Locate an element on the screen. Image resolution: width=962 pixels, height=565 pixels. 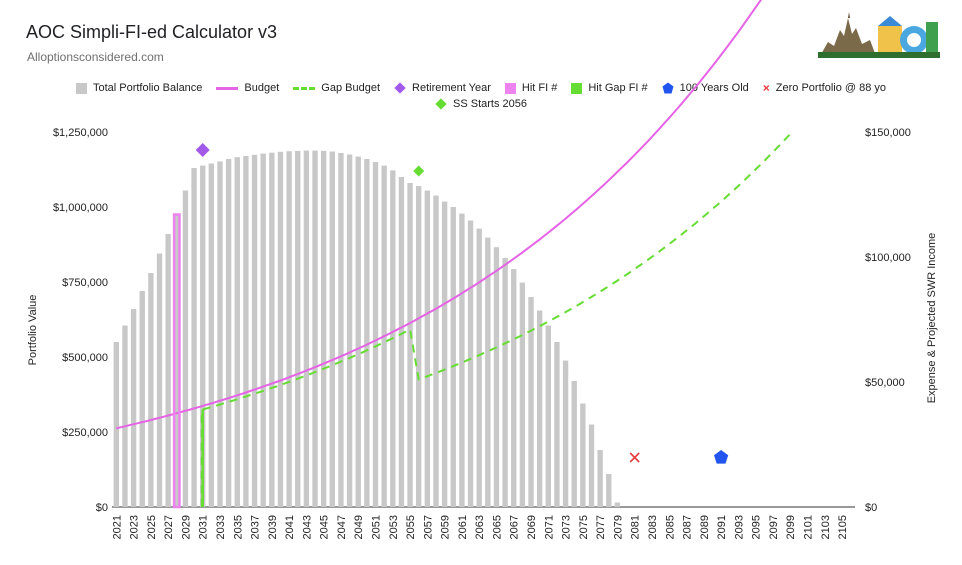
legend-label: Budget is located at coordinates (262, 88).